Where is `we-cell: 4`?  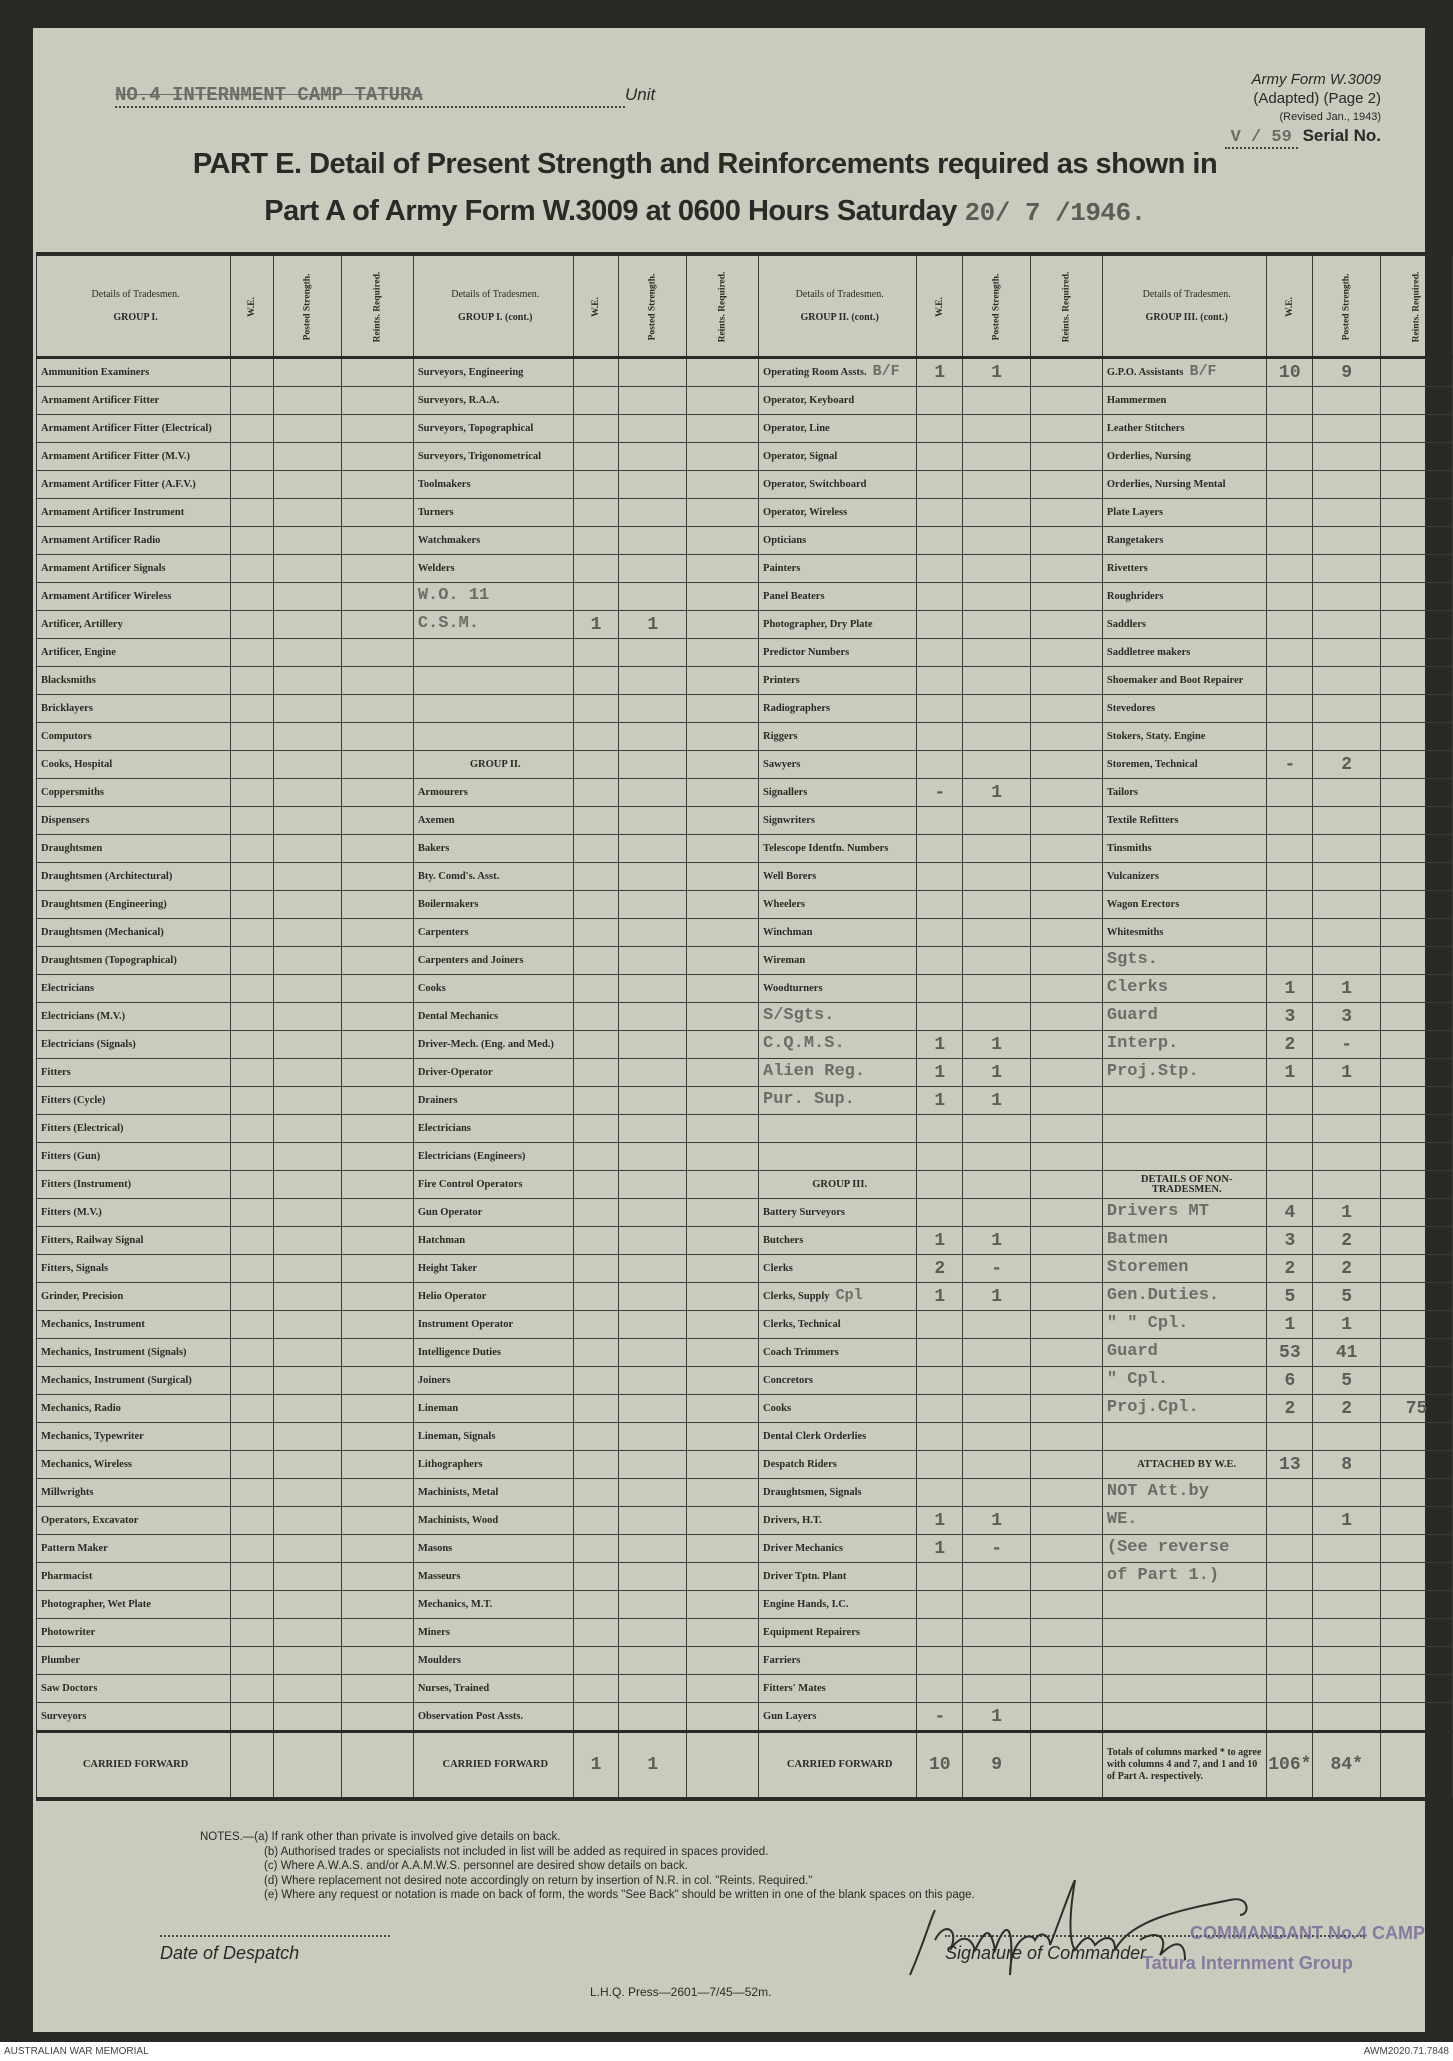 we-cell: 4 is located at coordinates (1290, 1212).